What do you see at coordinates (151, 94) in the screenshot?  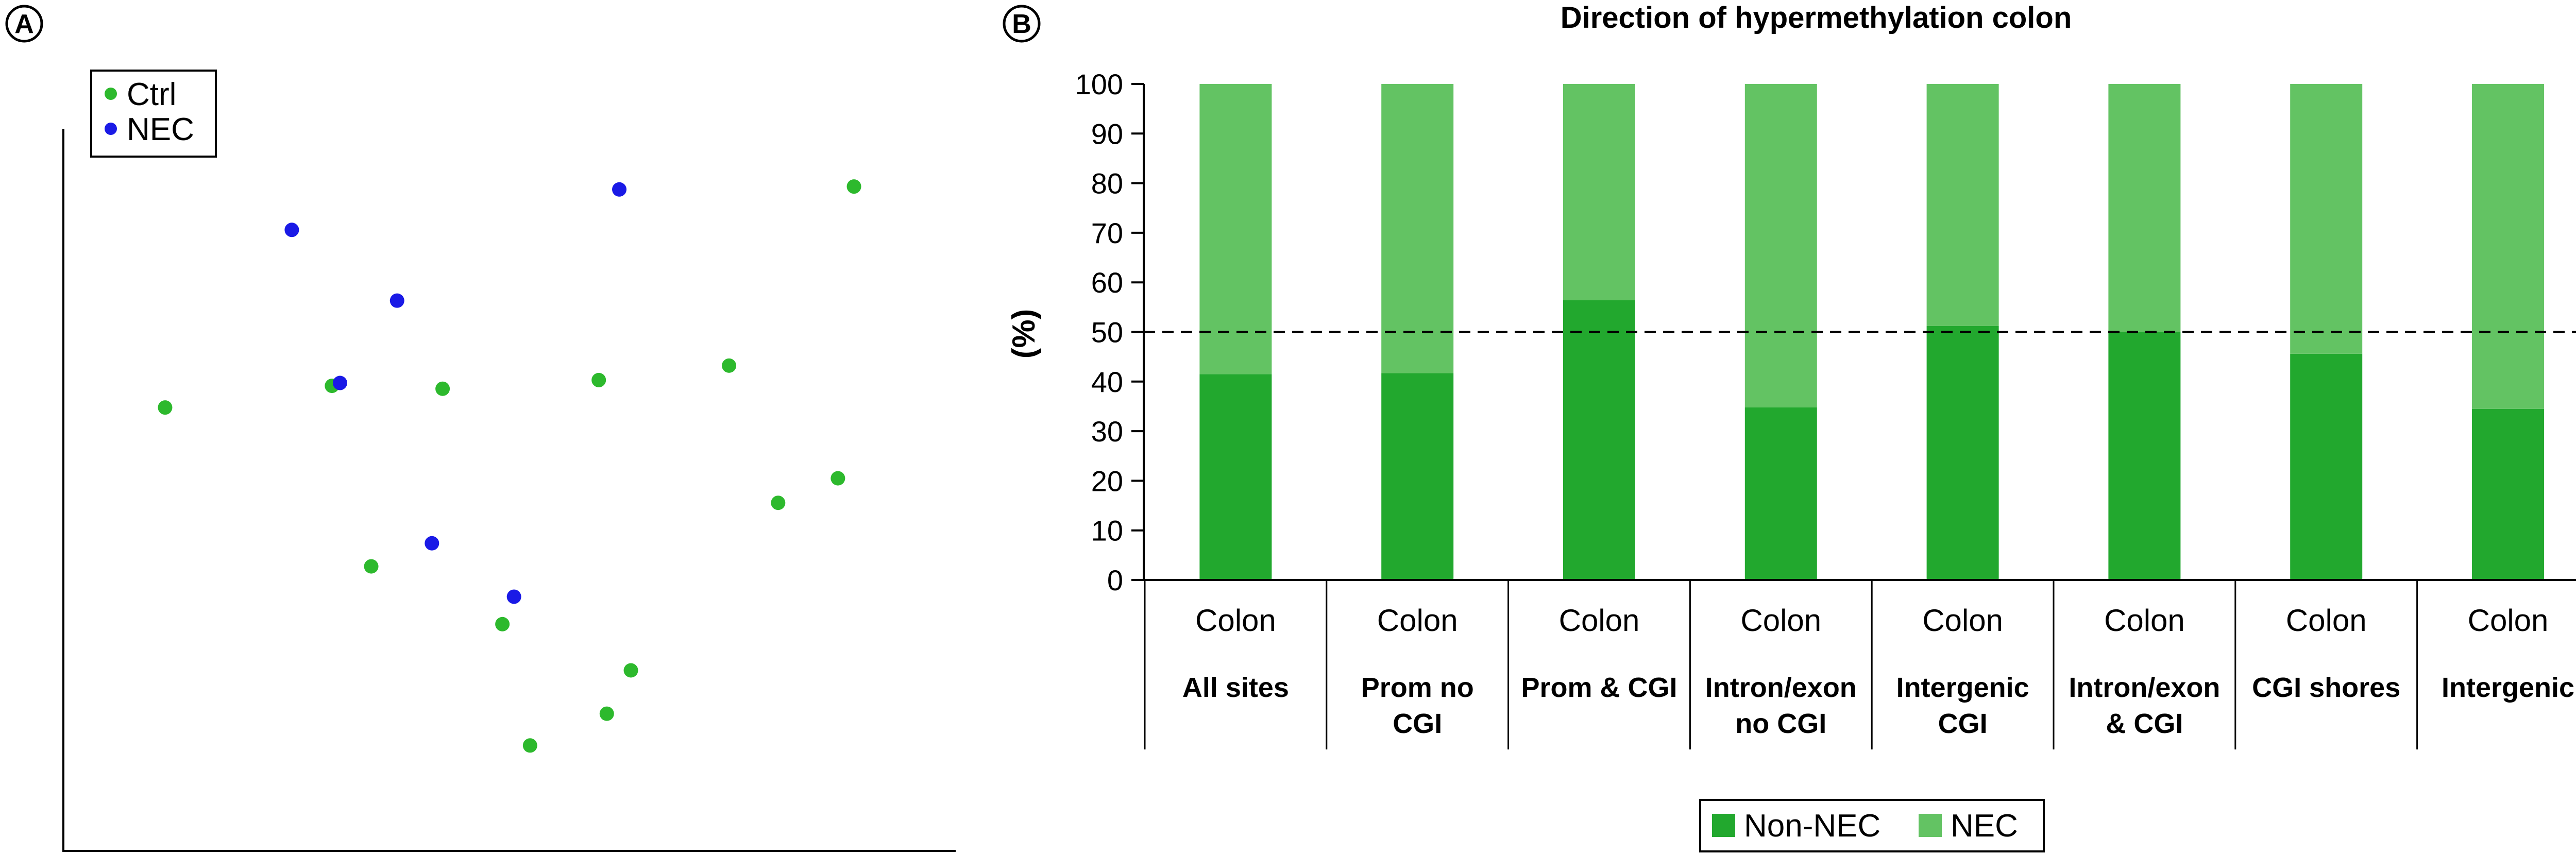 I see `legend-ctrl-label: Ctrl` at bounding box center [151, 94].